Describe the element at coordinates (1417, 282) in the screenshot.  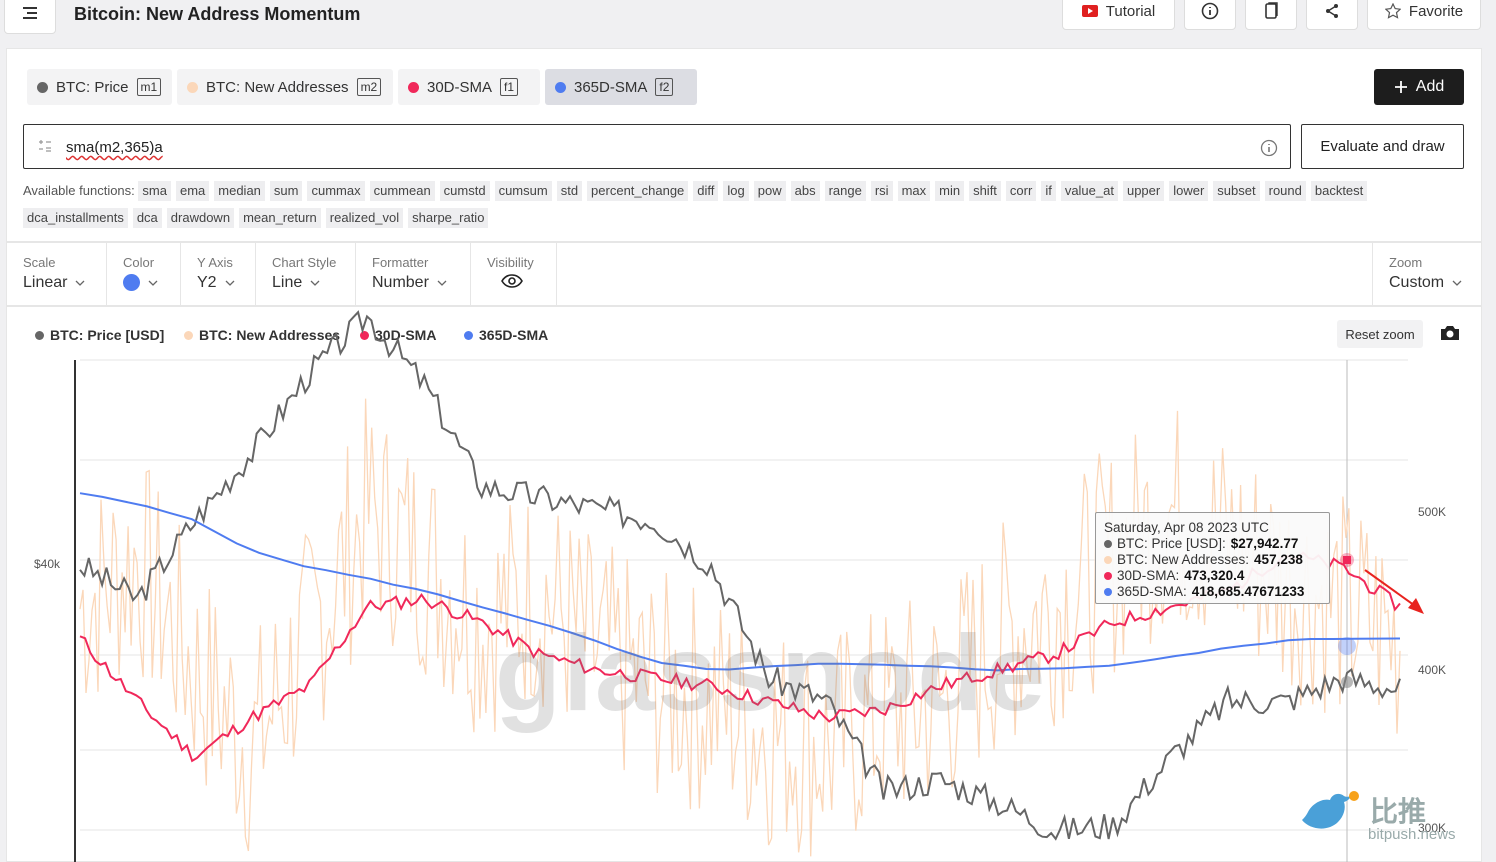
I see `setting-value: Custom` at that location.